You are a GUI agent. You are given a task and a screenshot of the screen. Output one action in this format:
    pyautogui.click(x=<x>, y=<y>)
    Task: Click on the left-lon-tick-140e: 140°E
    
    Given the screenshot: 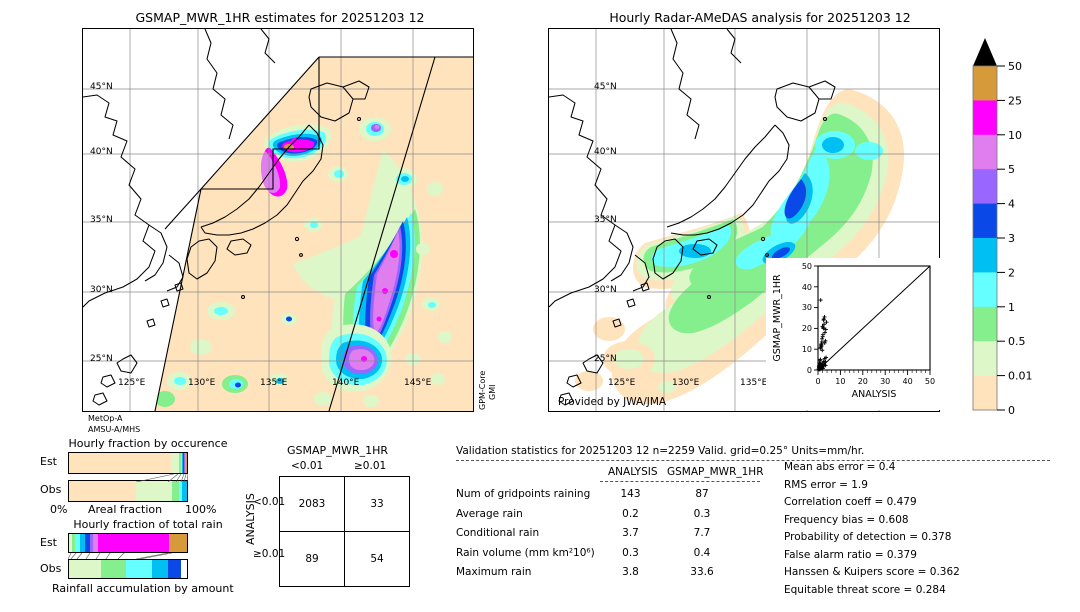 What is the action you would take?
    pyautogui.click(x=346, y=383)
    